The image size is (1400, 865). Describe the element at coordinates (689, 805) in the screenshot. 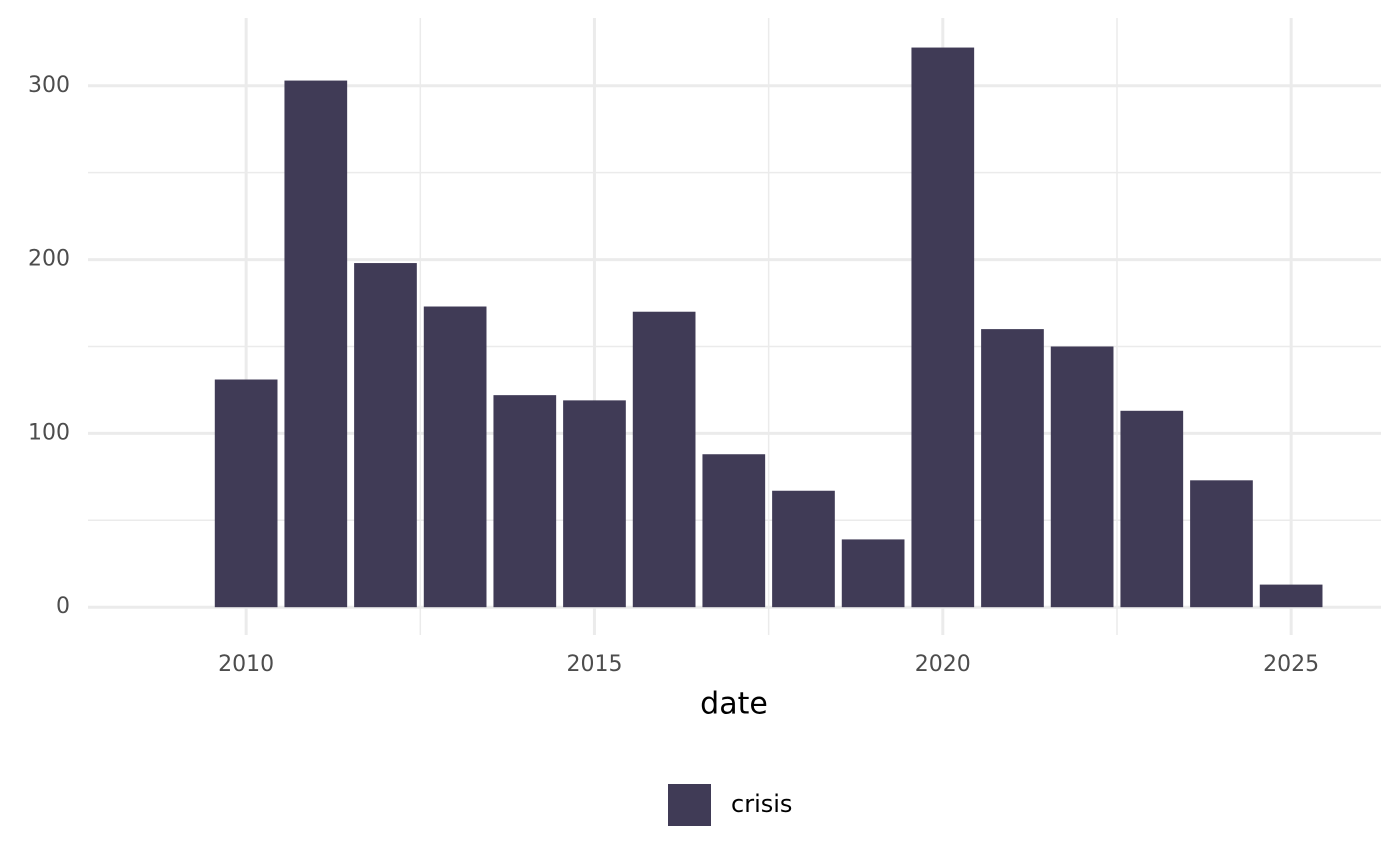

I see `legend-key` at that location.